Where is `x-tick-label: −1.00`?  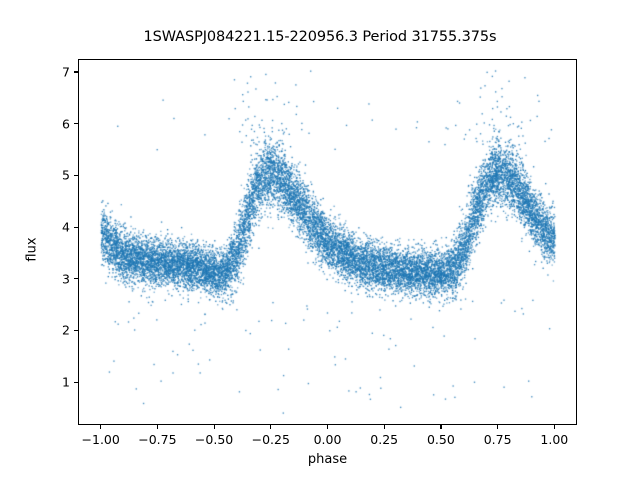
x-tick-label: −1.00 is located at coordinates (100, 439).